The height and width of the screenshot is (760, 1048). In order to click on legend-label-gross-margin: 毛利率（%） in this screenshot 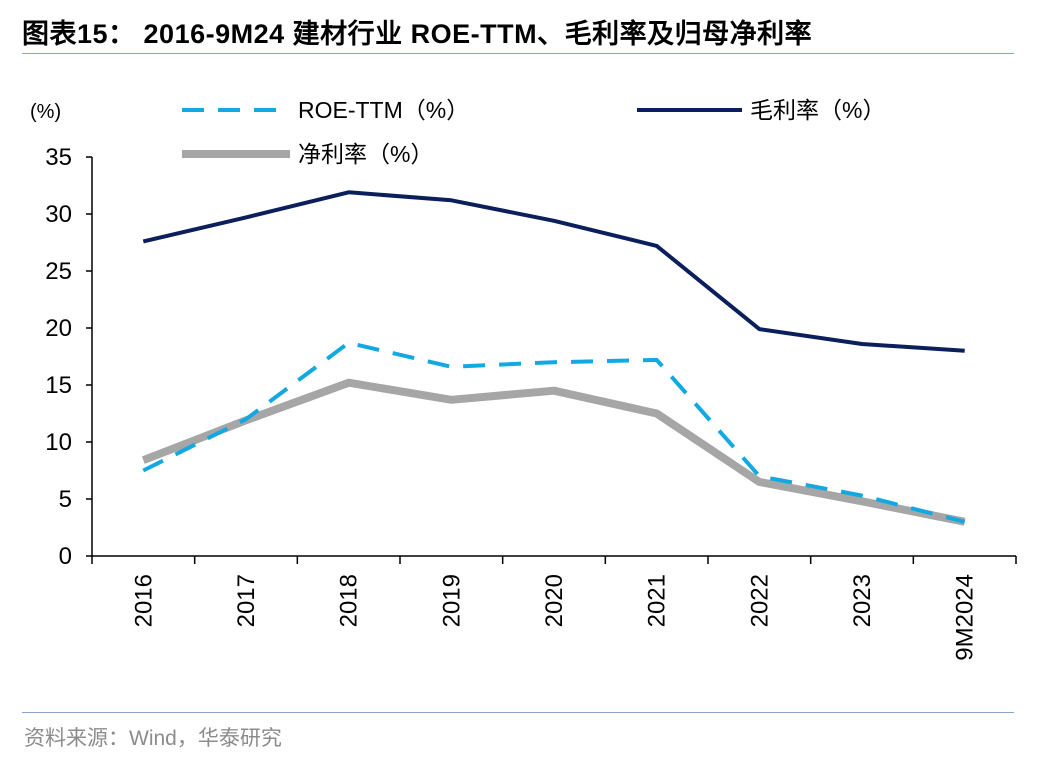, I will do `click(817, 110)`.